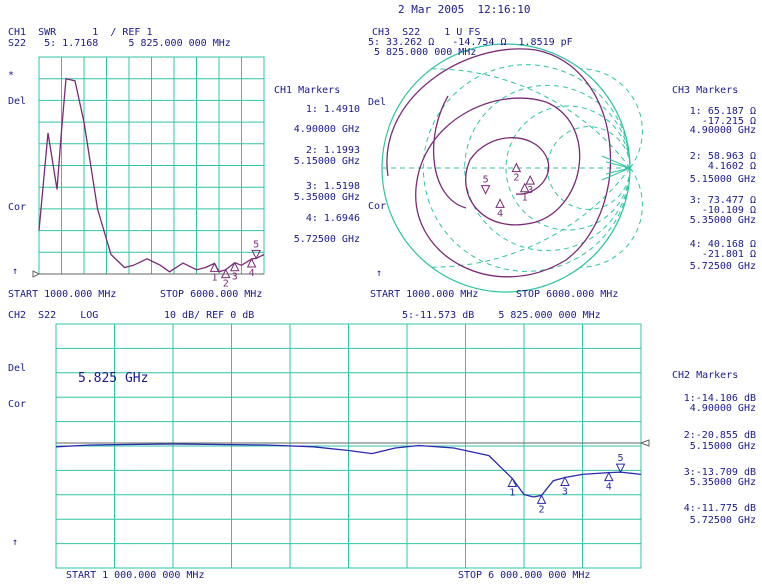 The width and height of the screenshot is (762, 585). Describe the element at coordinates (62, 294) in the screenshot. I see `ch1-start: START 1000.000 MHz` at that location.